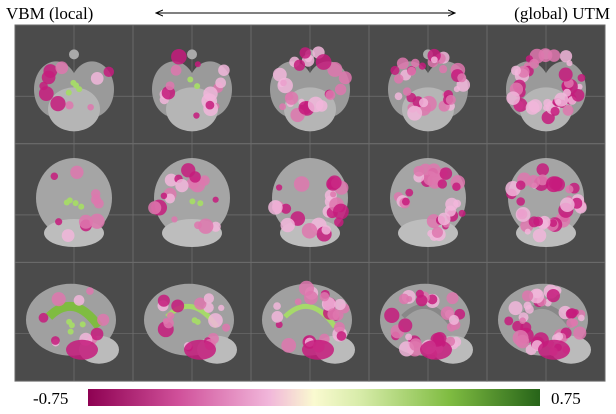 This screenshot has height=414, width=616. I want to click on brain, so click(192, 54).